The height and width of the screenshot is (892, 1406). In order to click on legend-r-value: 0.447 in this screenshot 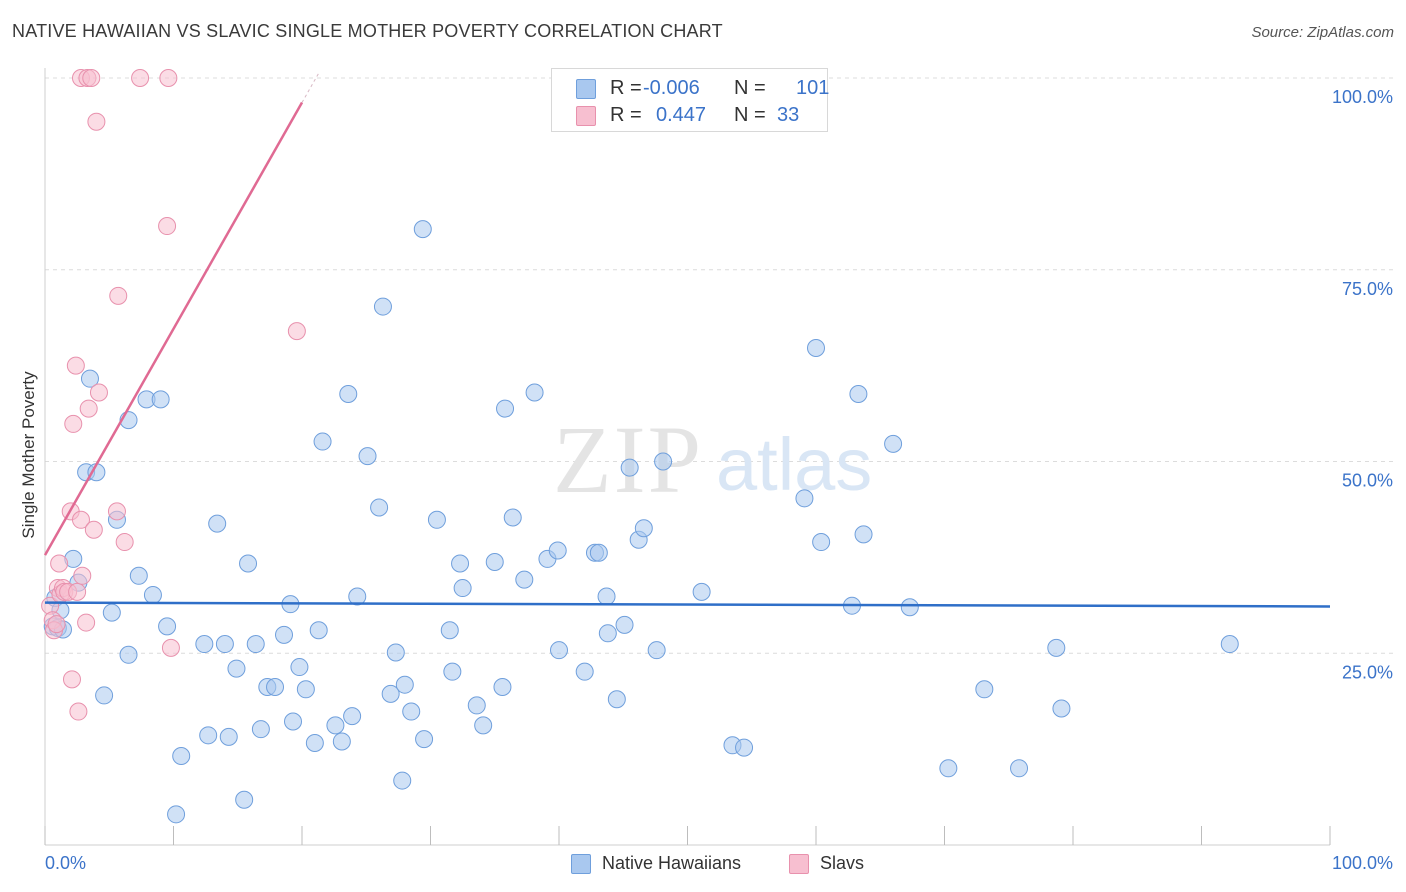, I will do `click(681, 115)`.